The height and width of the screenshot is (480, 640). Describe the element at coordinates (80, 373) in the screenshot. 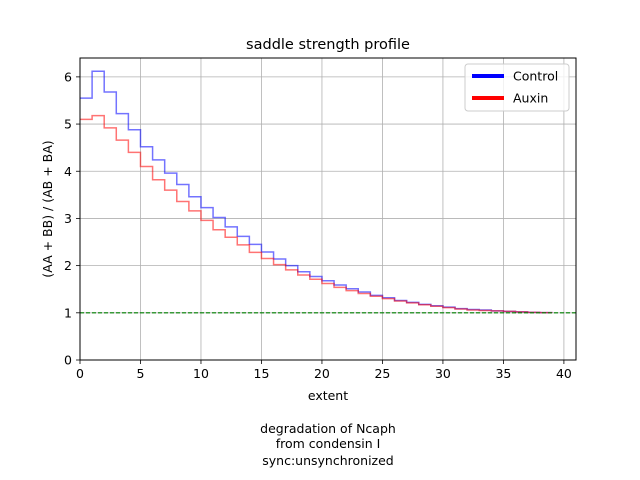

I see `x-tick-label-0: 0` at that location.